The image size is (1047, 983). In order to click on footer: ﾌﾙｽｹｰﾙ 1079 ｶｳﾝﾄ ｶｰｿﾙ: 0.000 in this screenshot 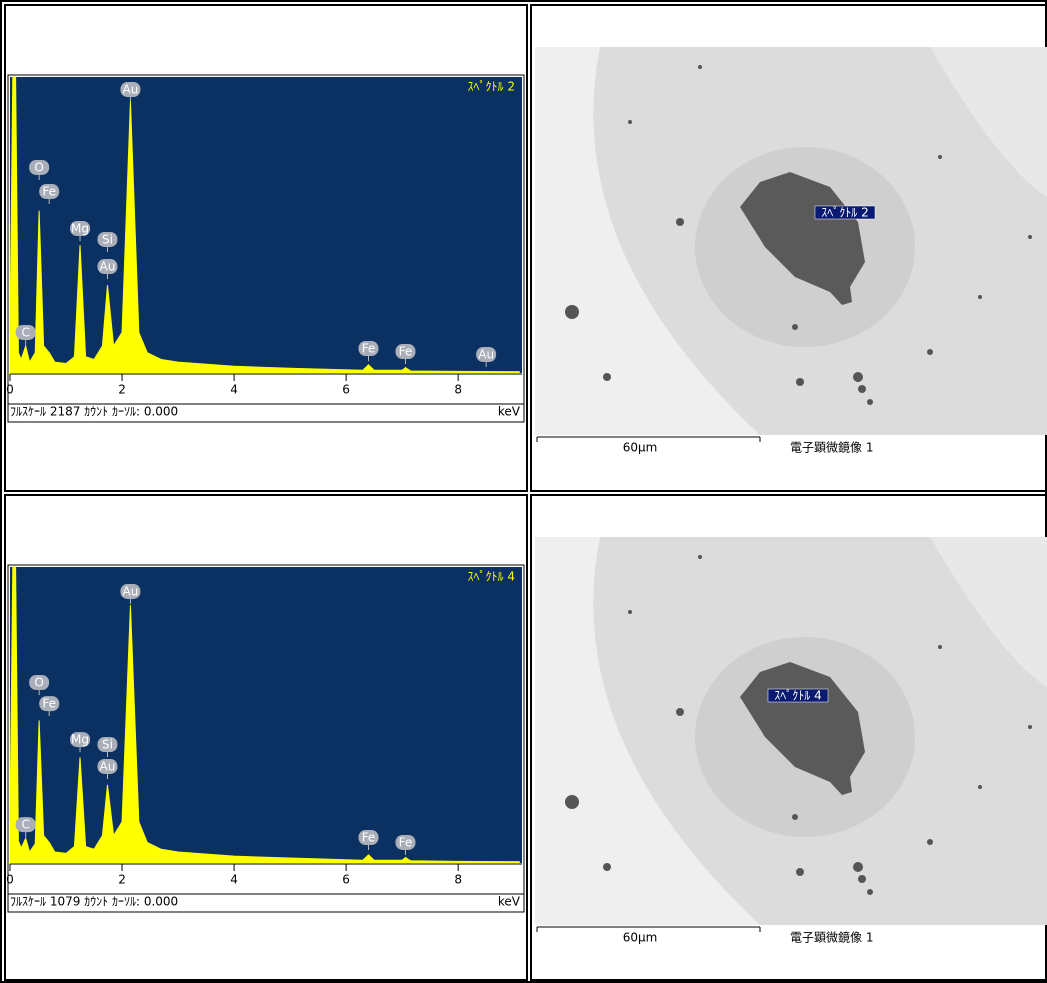, I will do `click(94, 902)`.